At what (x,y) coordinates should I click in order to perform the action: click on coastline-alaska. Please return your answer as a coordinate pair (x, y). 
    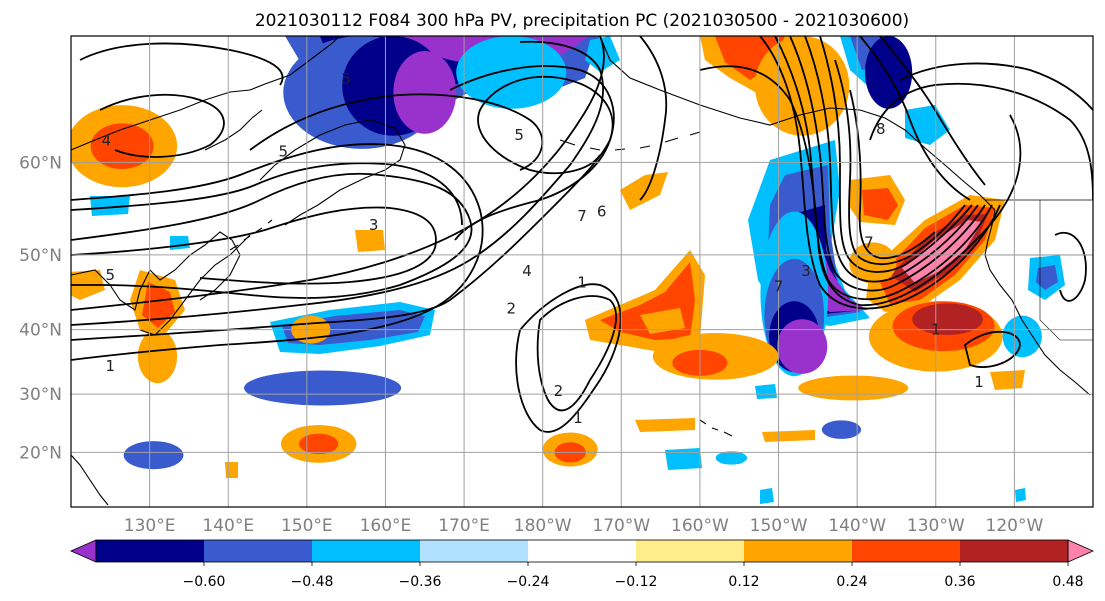
    Looking at the image, I should click on (797, 123).